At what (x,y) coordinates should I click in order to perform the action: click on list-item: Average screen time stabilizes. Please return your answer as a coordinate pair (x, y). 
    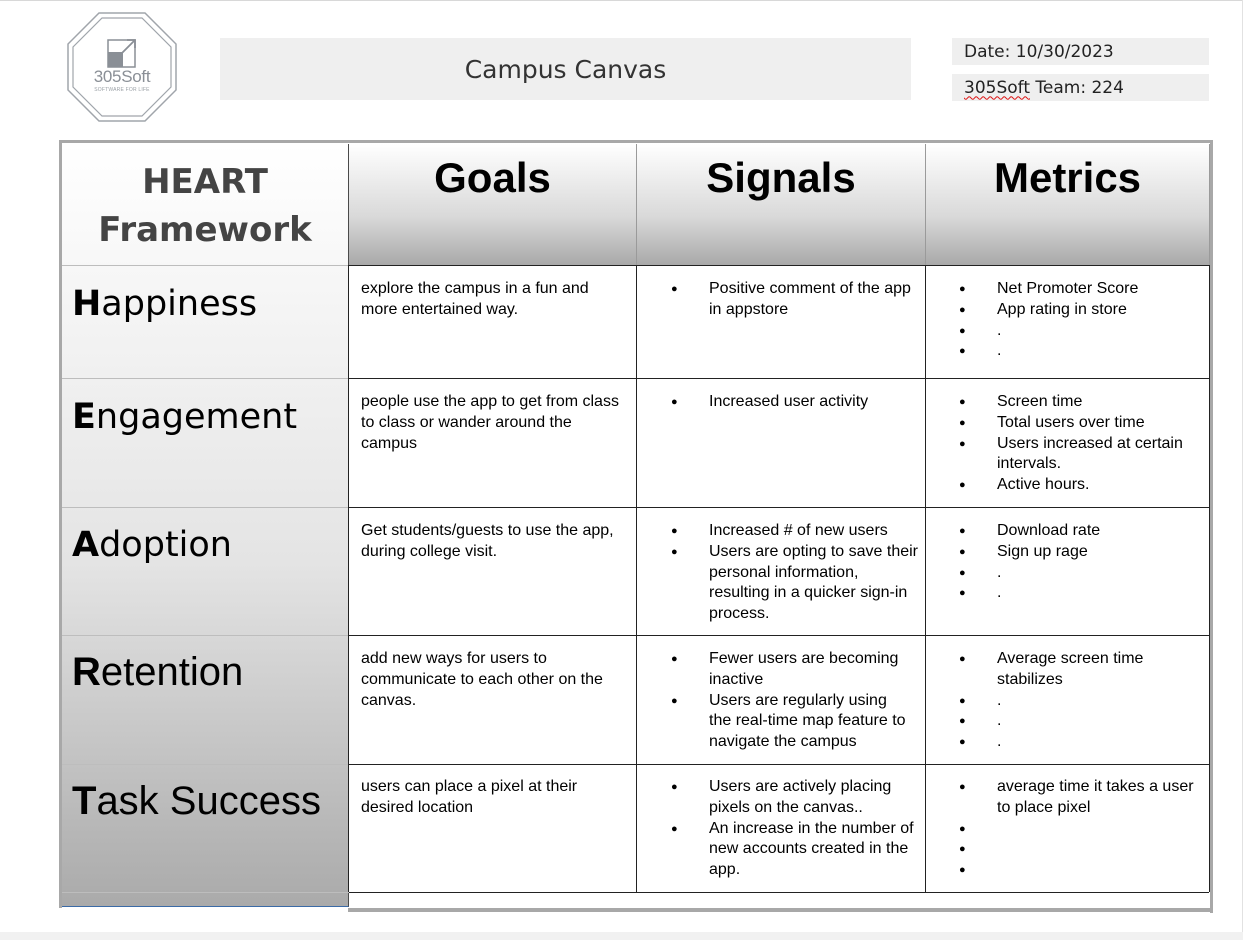
    Looking at the image, I should click on (1078, 670).